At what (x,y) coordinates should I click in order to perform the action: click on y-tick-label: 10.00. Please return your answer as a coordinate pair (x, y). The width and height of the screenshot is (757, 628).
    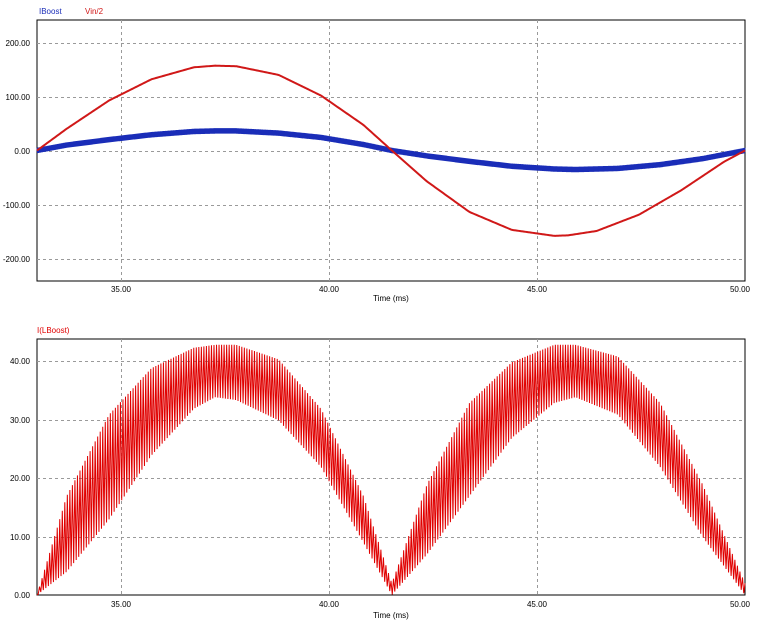
    Looking at the image, I should click on (20, 537).